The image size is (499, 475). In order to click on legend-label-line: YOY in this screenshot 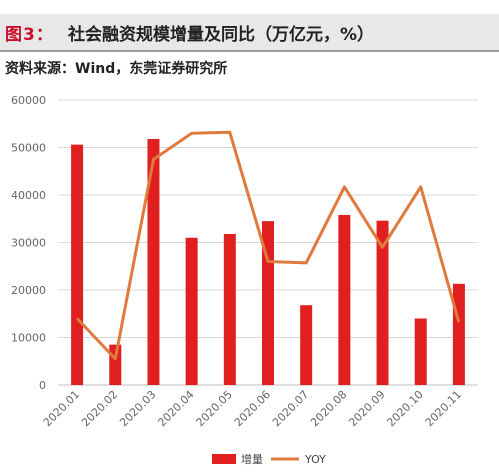, I will do `click(315, 459)`.